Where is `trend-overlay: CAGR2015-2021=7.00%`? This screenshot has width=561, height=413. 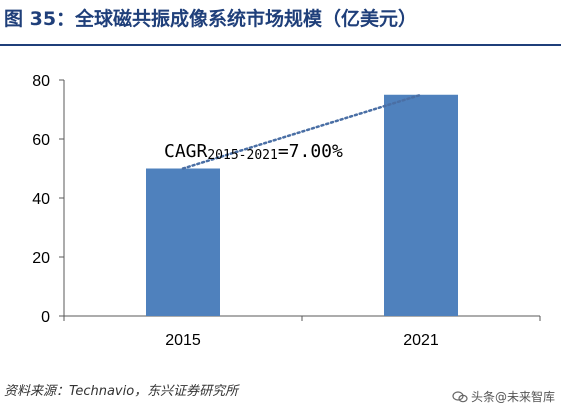
trend-overlay: CAGR2015-2021=7.00% is located at coordinates (293, 131).